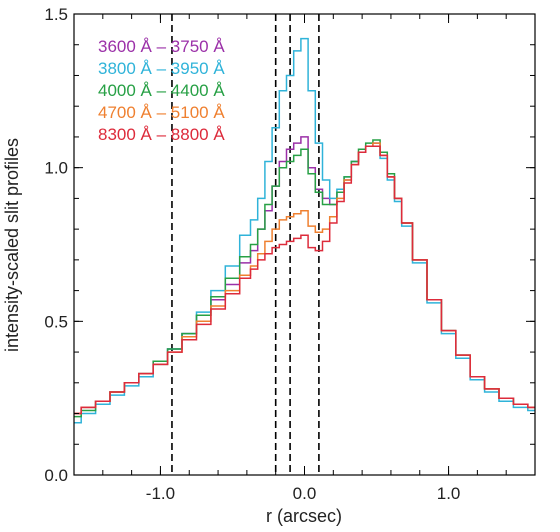 The width and height of the screenshot is (560, 532). Describe the element at coordinates (160, 493) in the screenshot. I see `x-tick-label: -1.0` at that location.